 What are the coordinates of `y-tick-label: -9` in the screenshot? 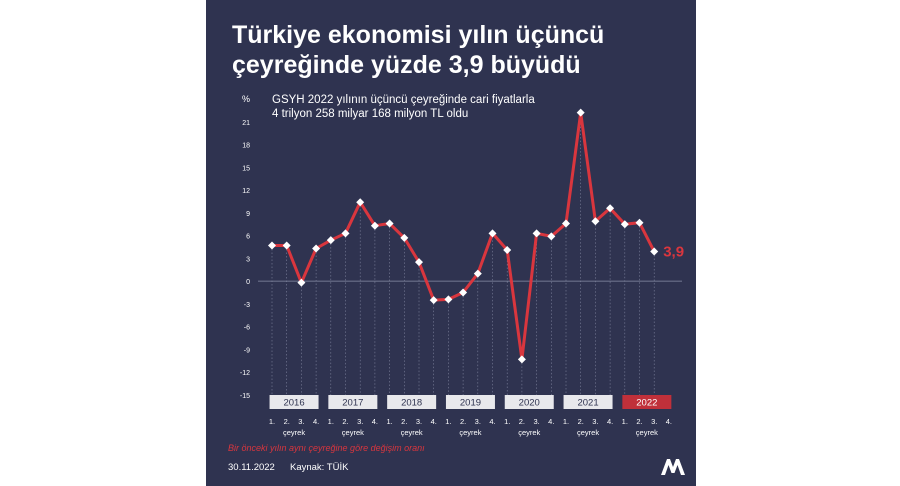 It's located at (247, 350).